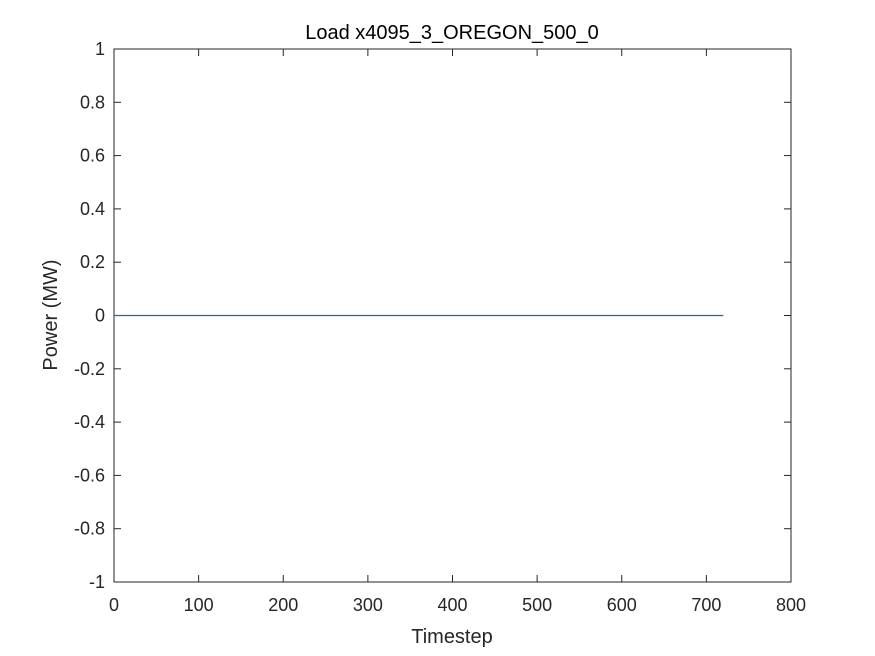 Image resolution: width=875 pixels, height=656 pixels. What do you see at coordinates (452, 605) in the screenshot?
I see `x-tick-label: 400` at bounding box center [452, 605].